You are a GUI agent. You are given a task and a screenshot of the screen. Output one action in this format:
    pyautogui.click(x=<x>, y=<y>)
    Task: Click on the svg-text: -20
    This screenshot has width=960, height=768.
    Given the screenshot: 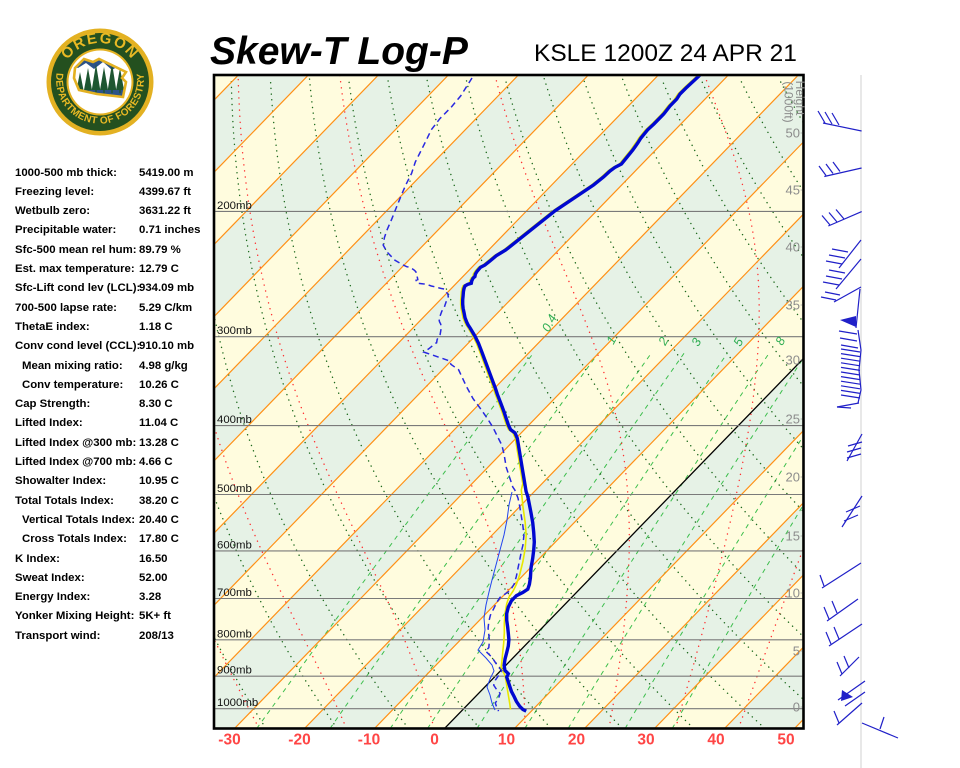 What is the action you would take?
    pyautogui.click(x=299, y=740)
    